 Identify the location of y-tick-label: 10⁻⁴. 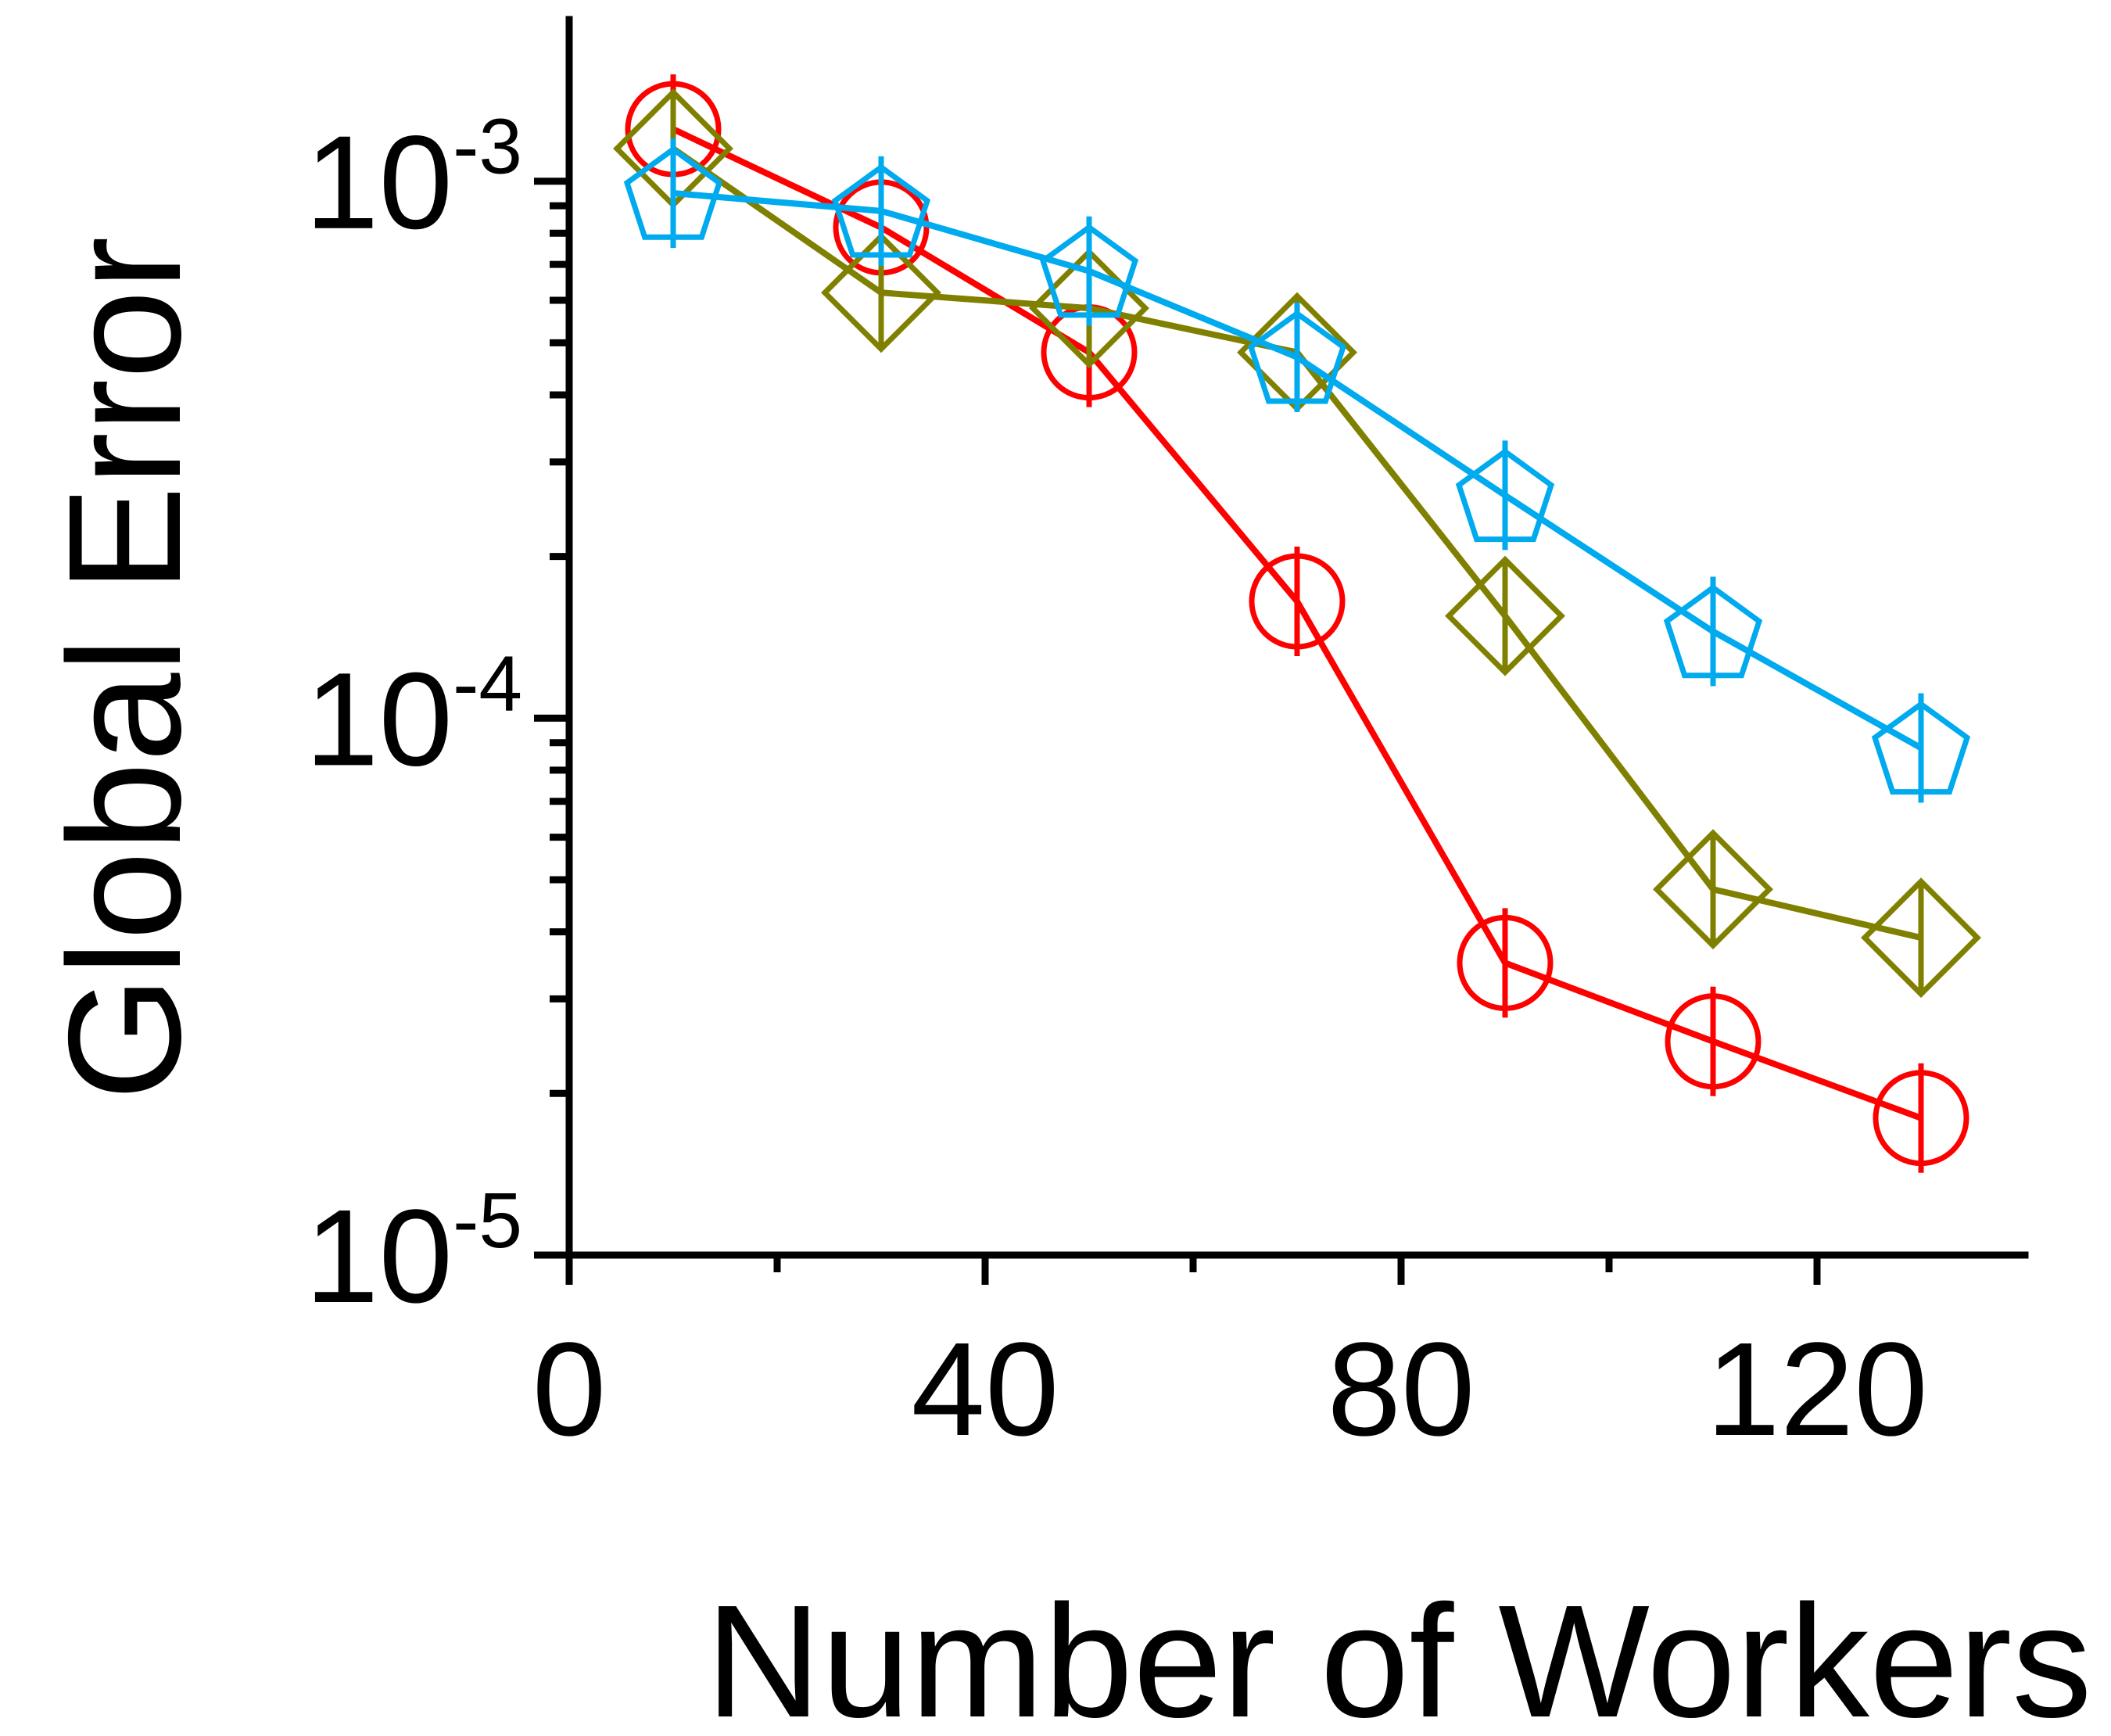
(413, 717).